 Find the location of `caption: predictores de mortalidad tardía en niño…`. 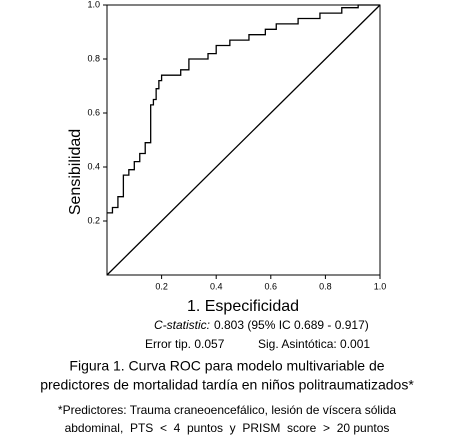

caption: predictores de mortalidad tardía en niño… is located at coordinates (227, 385).